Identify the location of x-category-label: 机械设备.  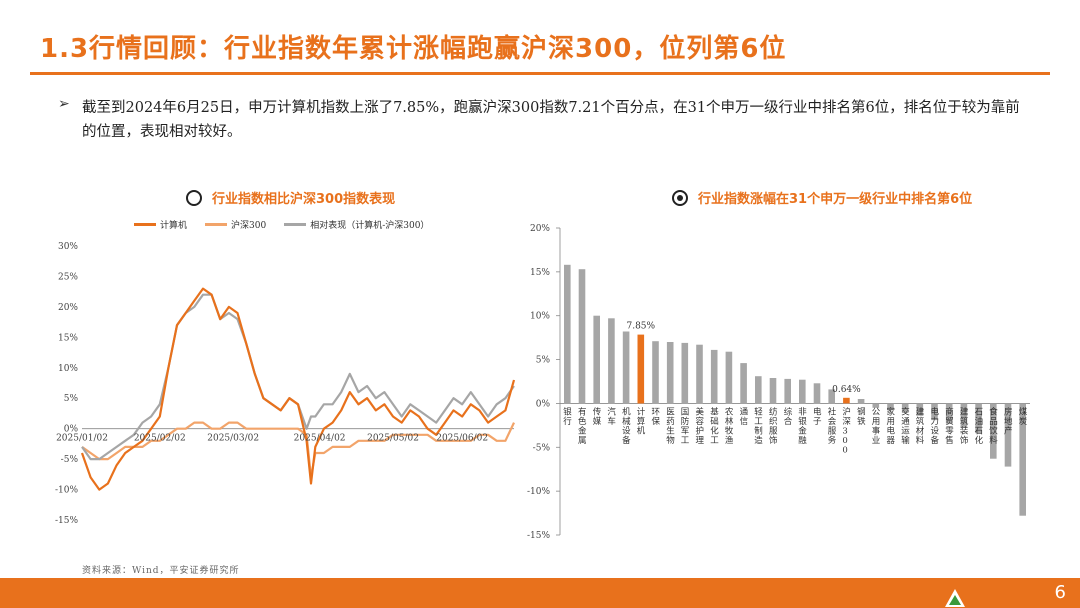
(626, 426).